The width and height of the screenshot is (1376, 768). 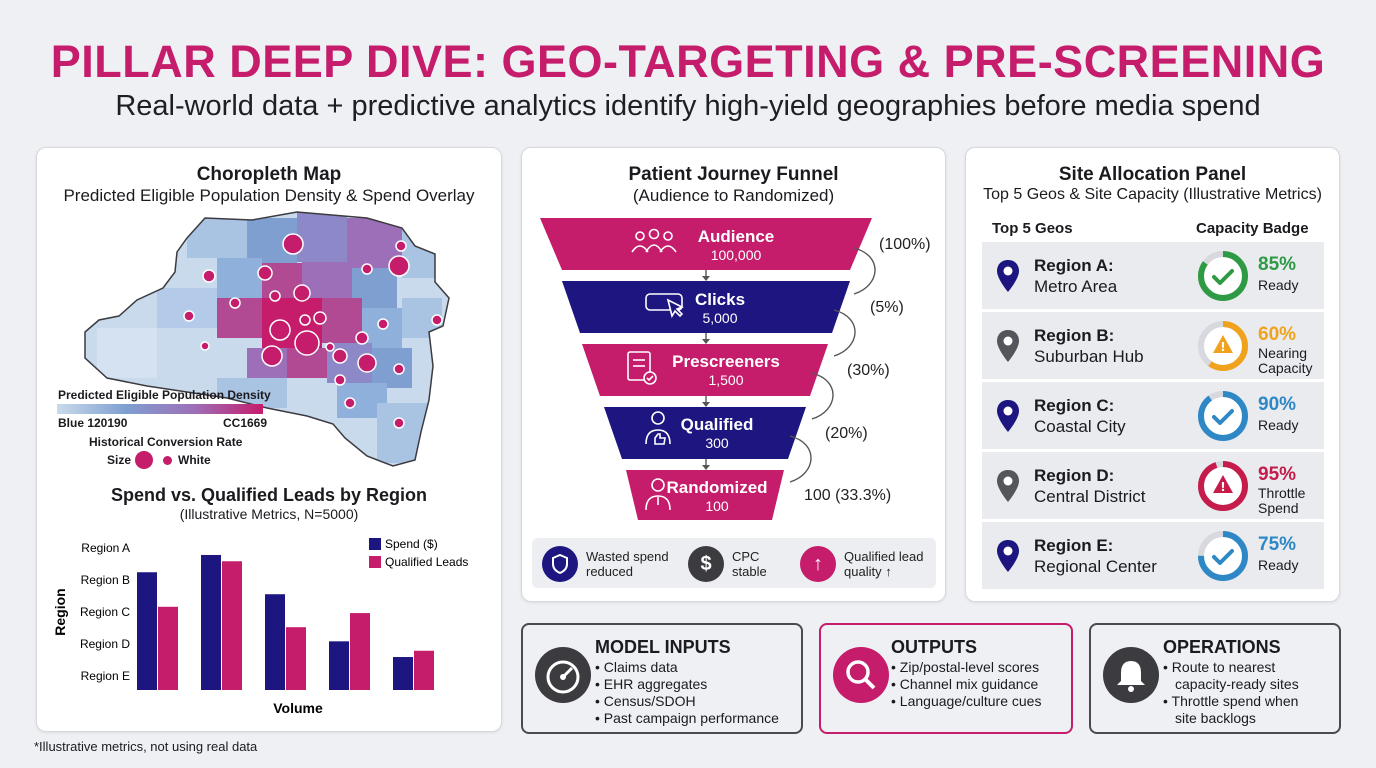 I want to click on warning-icon: !, so click(x=1223, y=344).